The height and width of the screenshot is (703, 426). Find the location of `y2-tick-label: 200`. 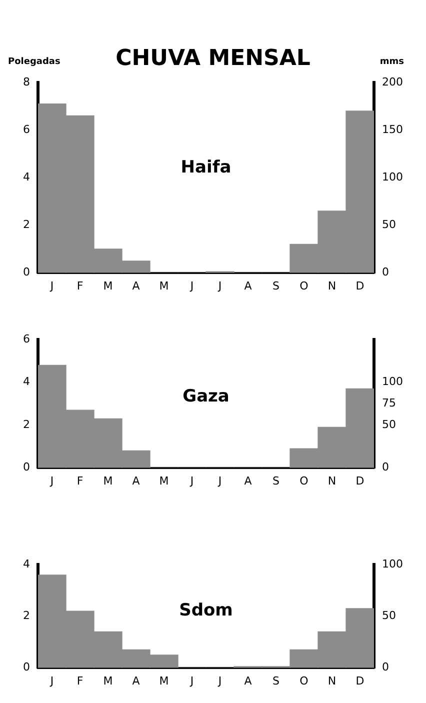

y2-tick-label: 200 is located at coordinates (393, 81).